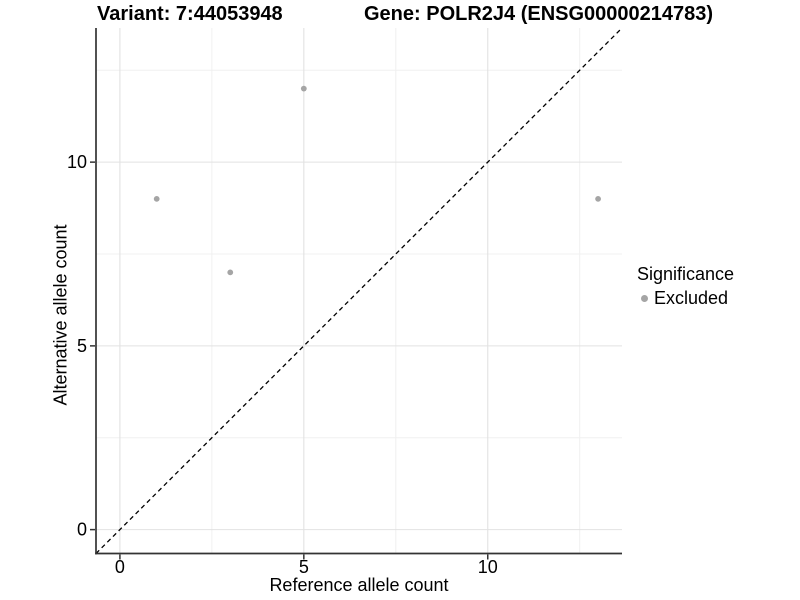  Describe the element at coordinates (359, 585) in the screenshot. I see `x-axis-title: Reference allele count` at that location.